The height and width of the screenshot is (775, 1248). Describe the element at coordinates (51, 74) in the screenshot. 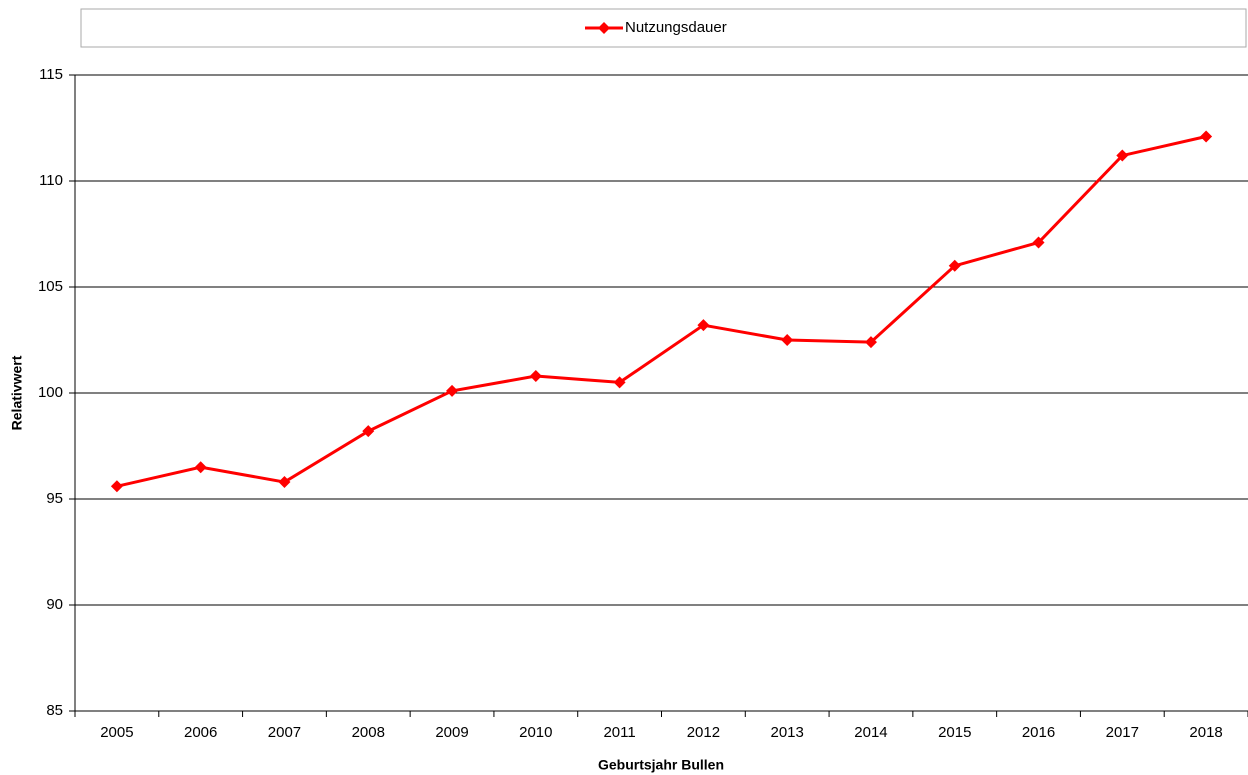

I see `y-tick-label: 115` at that location.